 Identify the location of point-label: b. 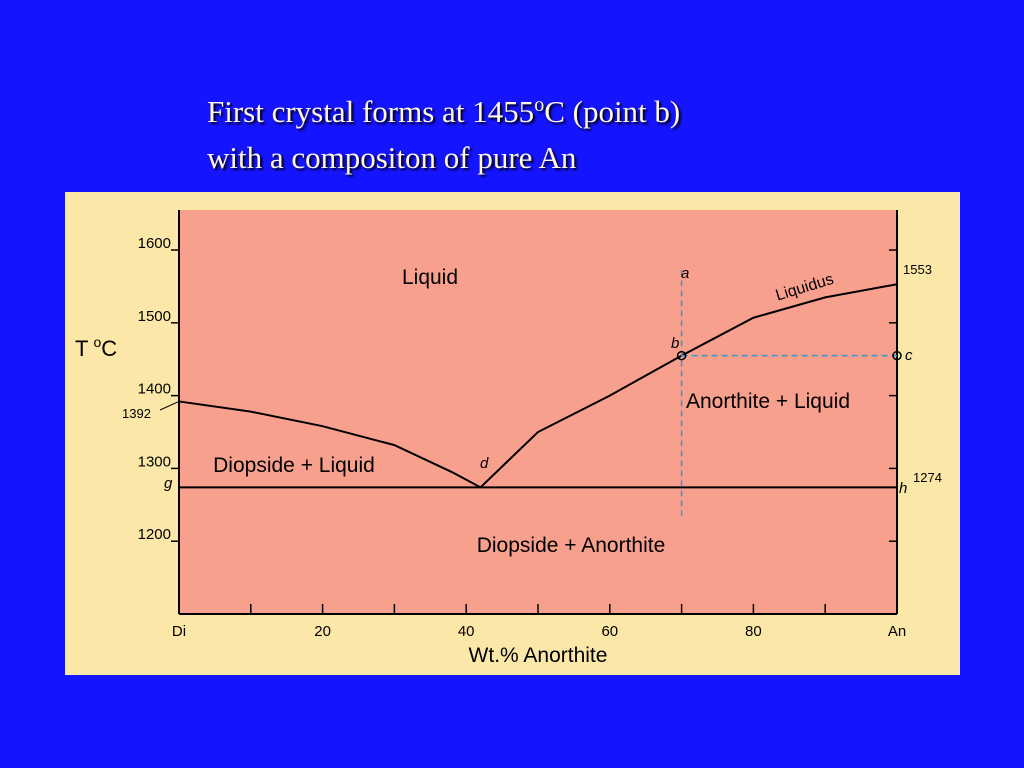
(675, 343).